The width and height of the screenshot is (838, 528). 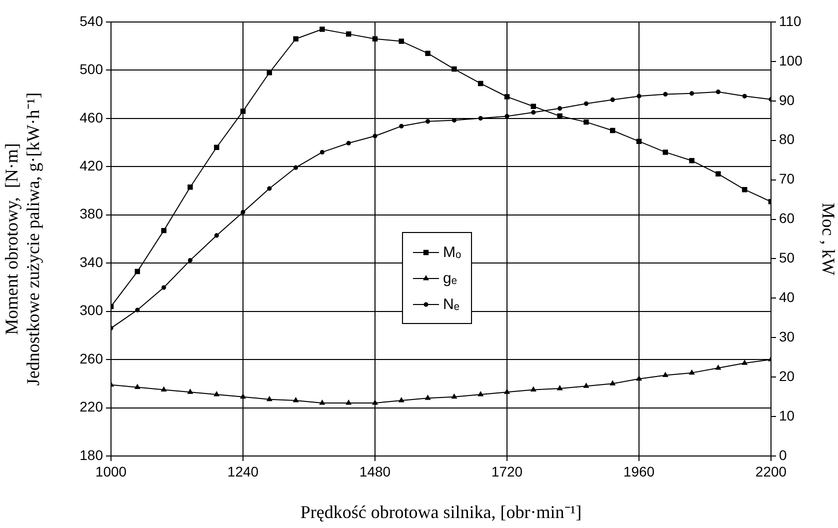 I want to click on x-tick-label: 1000, so click(x=111, y=471).